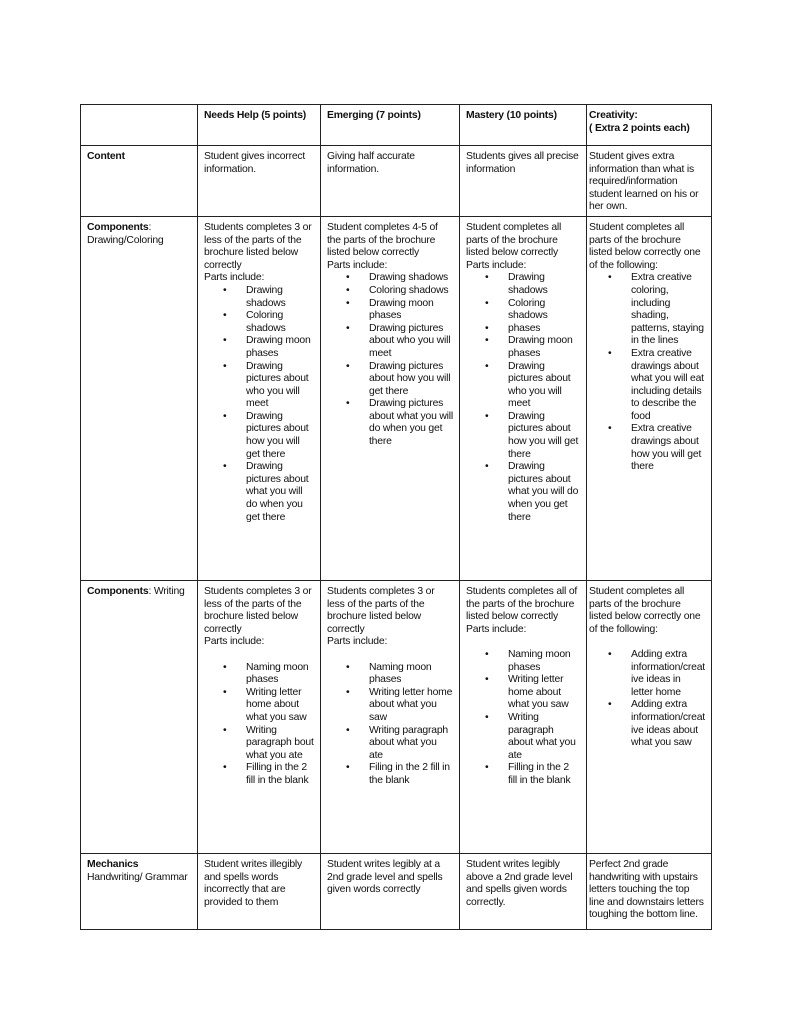  Describe the element at coordinates (522, 163) in the screenshot. I see `cell-text: Students gives all precise information` at that location.